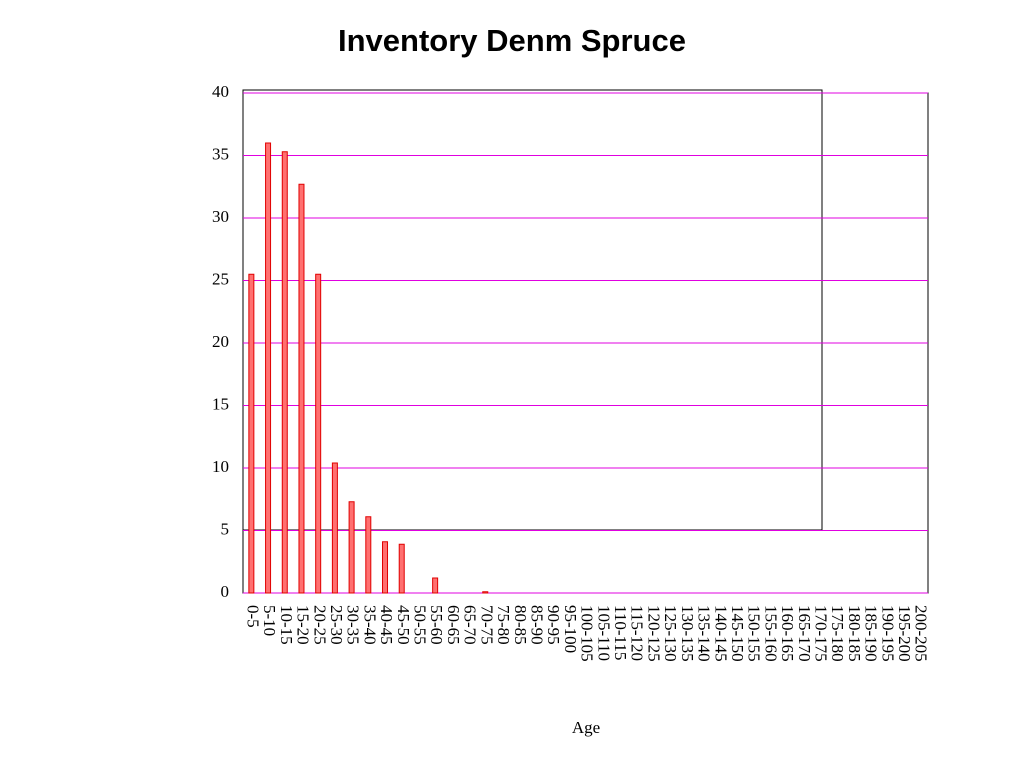 Image resolution: width=1024 pixels, height=768 pixels. What do you see at coordinates (386, 625) in the screenshot?
I see `x-tick-label: 40-45` at bounding box center [386, 625].